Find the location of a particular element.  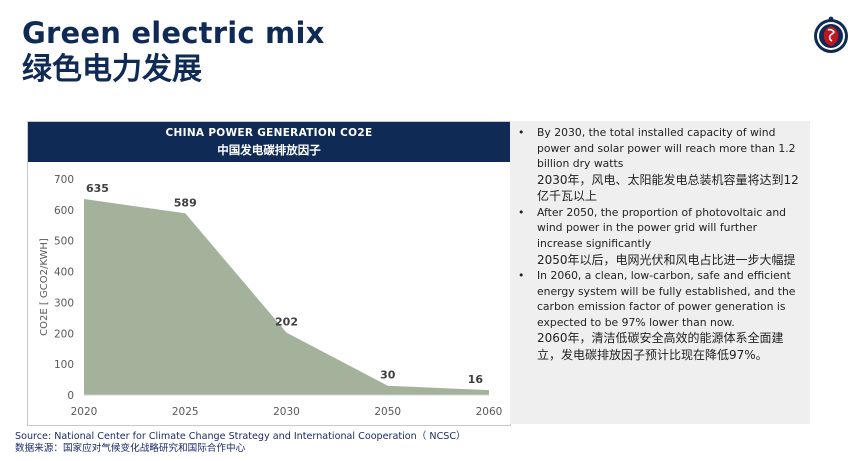

source-note-zh: 数据来源：国家应对气候变化战略研究和国际合作中心 is located at coordinates (130, 448).